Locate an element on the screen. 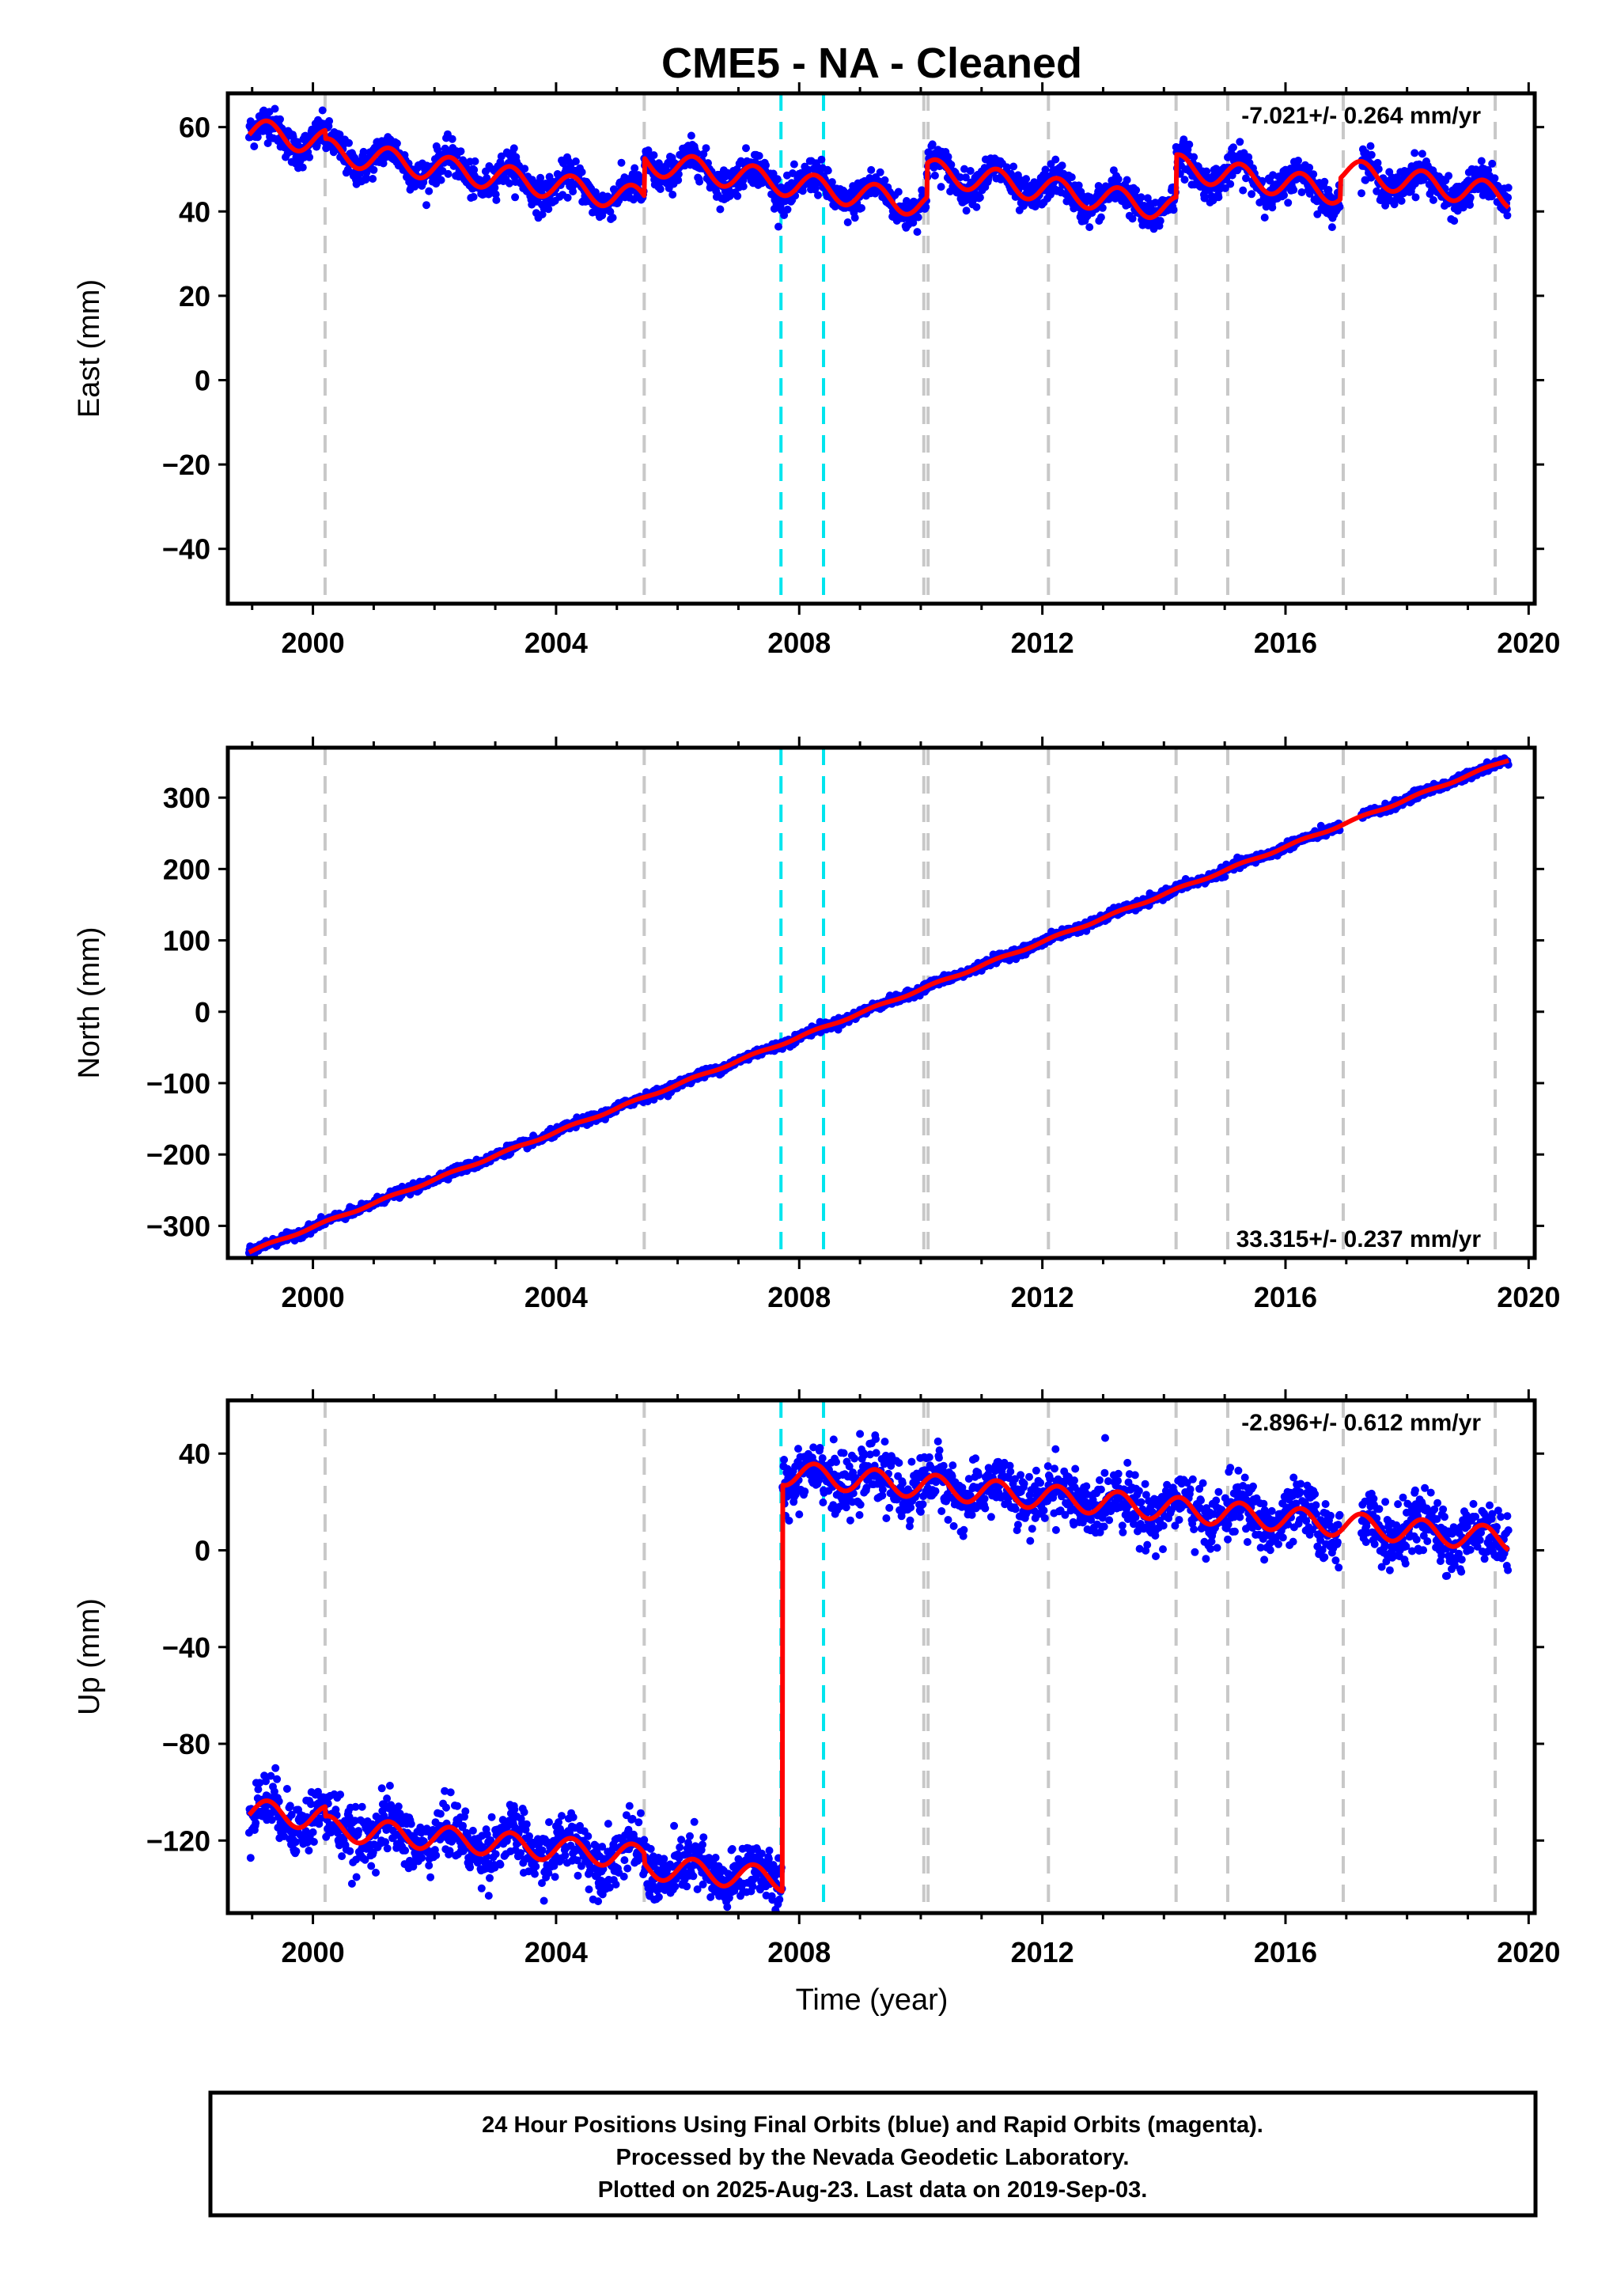  east-y-tick-label-3: 20 is located at coordinates (195, 296).